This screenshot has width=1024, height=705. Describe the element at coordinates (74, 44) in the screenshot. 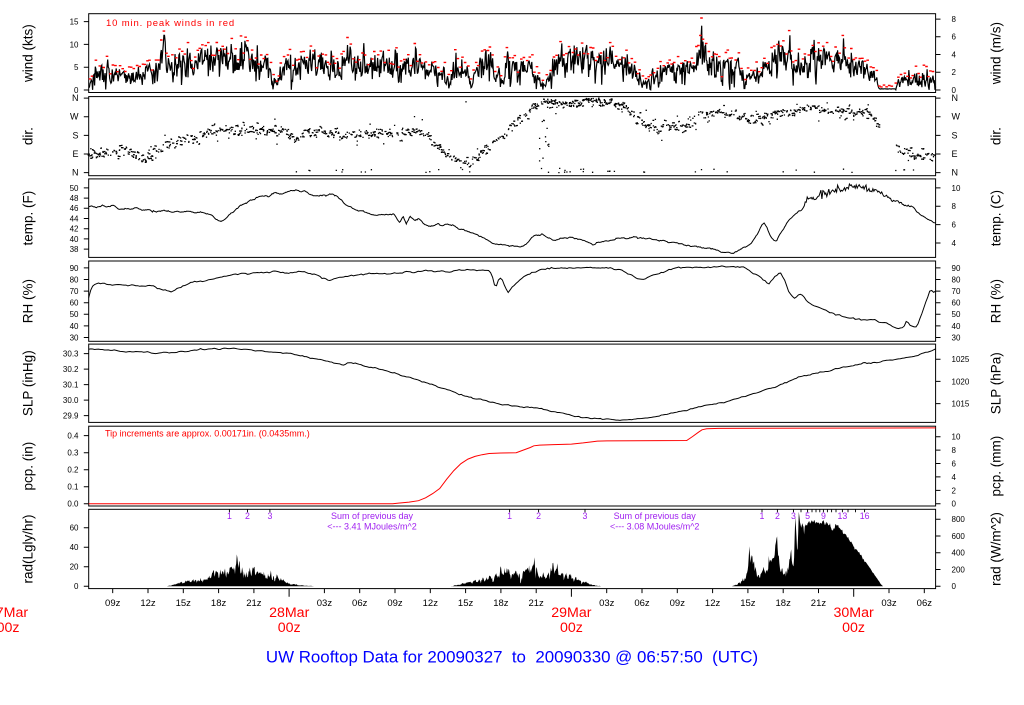

I see `svg-text: 10` at that location.